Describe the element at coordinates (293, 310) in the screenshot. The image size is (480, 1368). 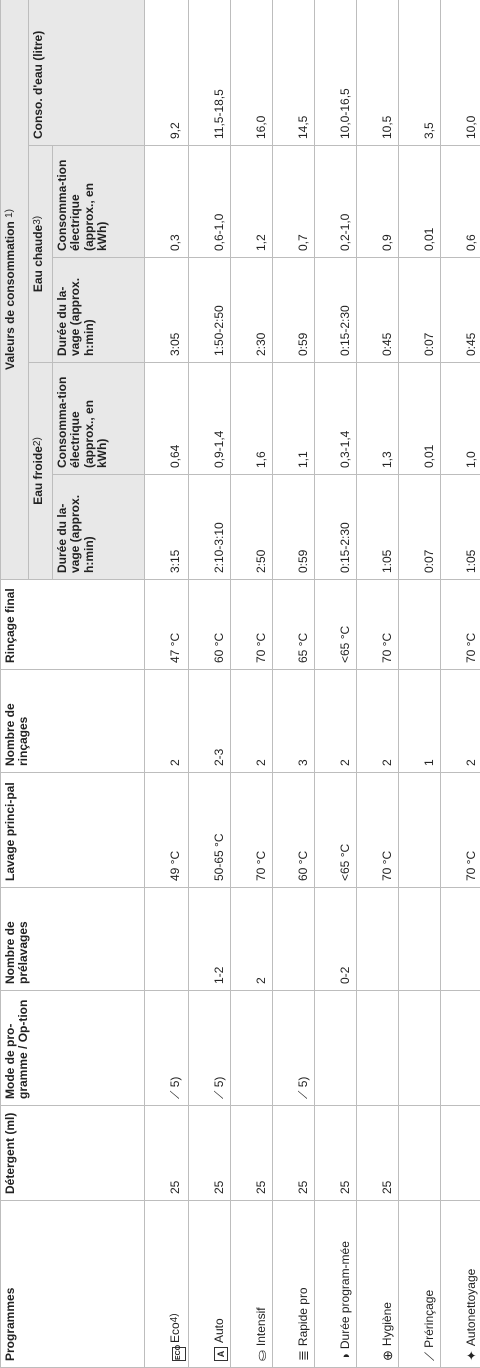
I see `cell-cd: 0:59` at that location.